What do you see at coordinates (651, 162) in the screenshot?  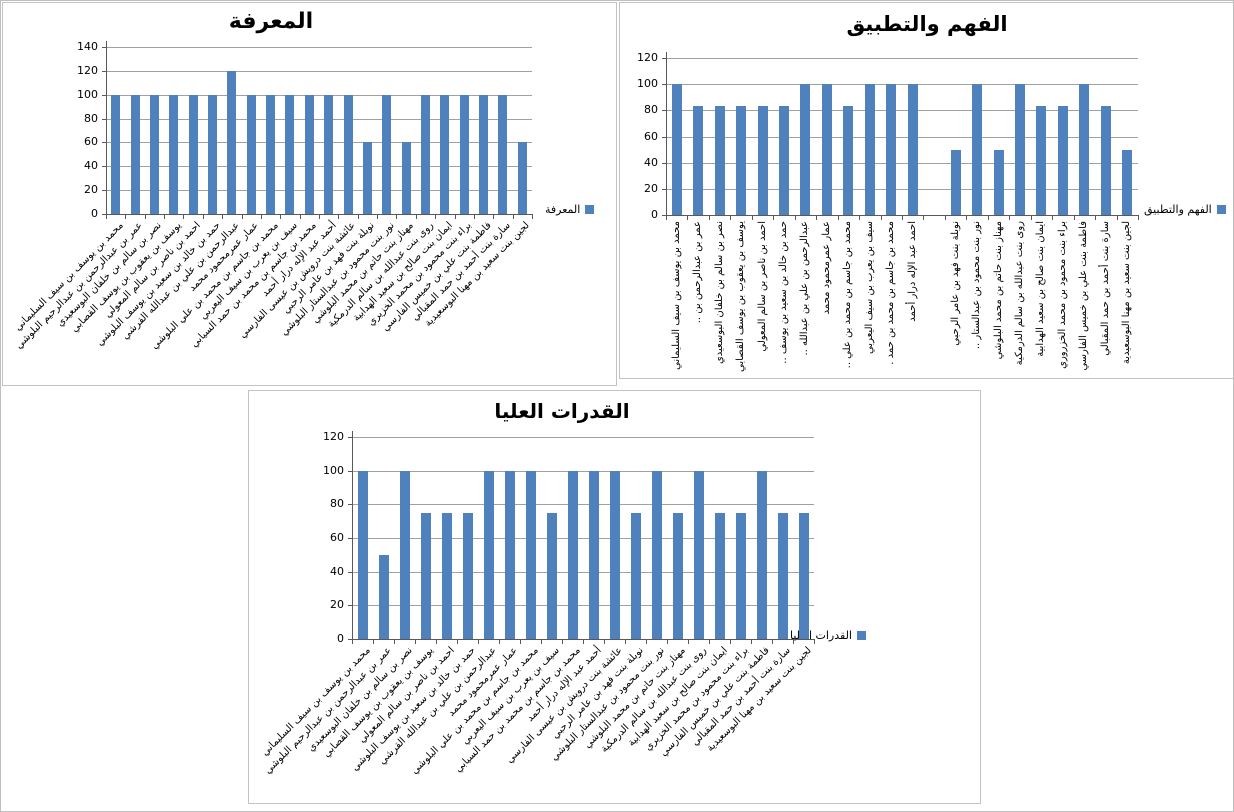 I see `y-axis-label: 40` at bounding box center [651, 162].